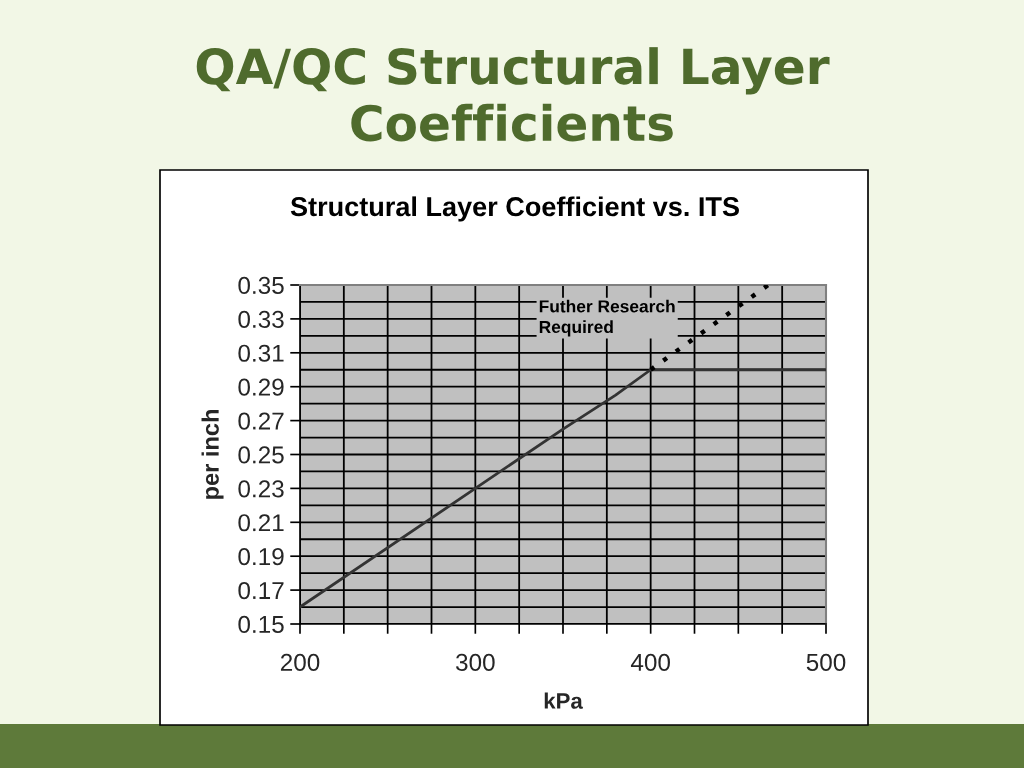 Image resolution: width=1024 pixels, height=768 pixels. What do you see at coordinates (261, 387) in the screenshot?
I see `y-tick-label: 0.29` at bounding box center [261, 387].